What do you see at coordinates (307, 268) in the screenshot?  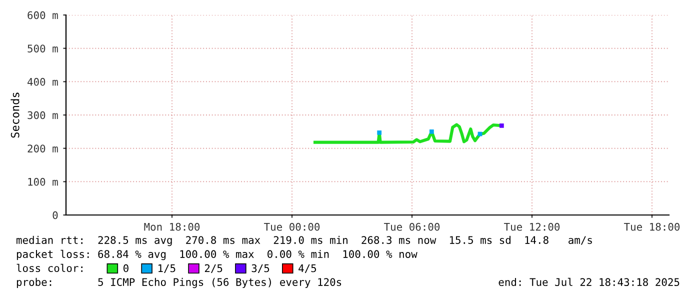 I see `legend-label: 4/5` at bounding box center [307, 268].